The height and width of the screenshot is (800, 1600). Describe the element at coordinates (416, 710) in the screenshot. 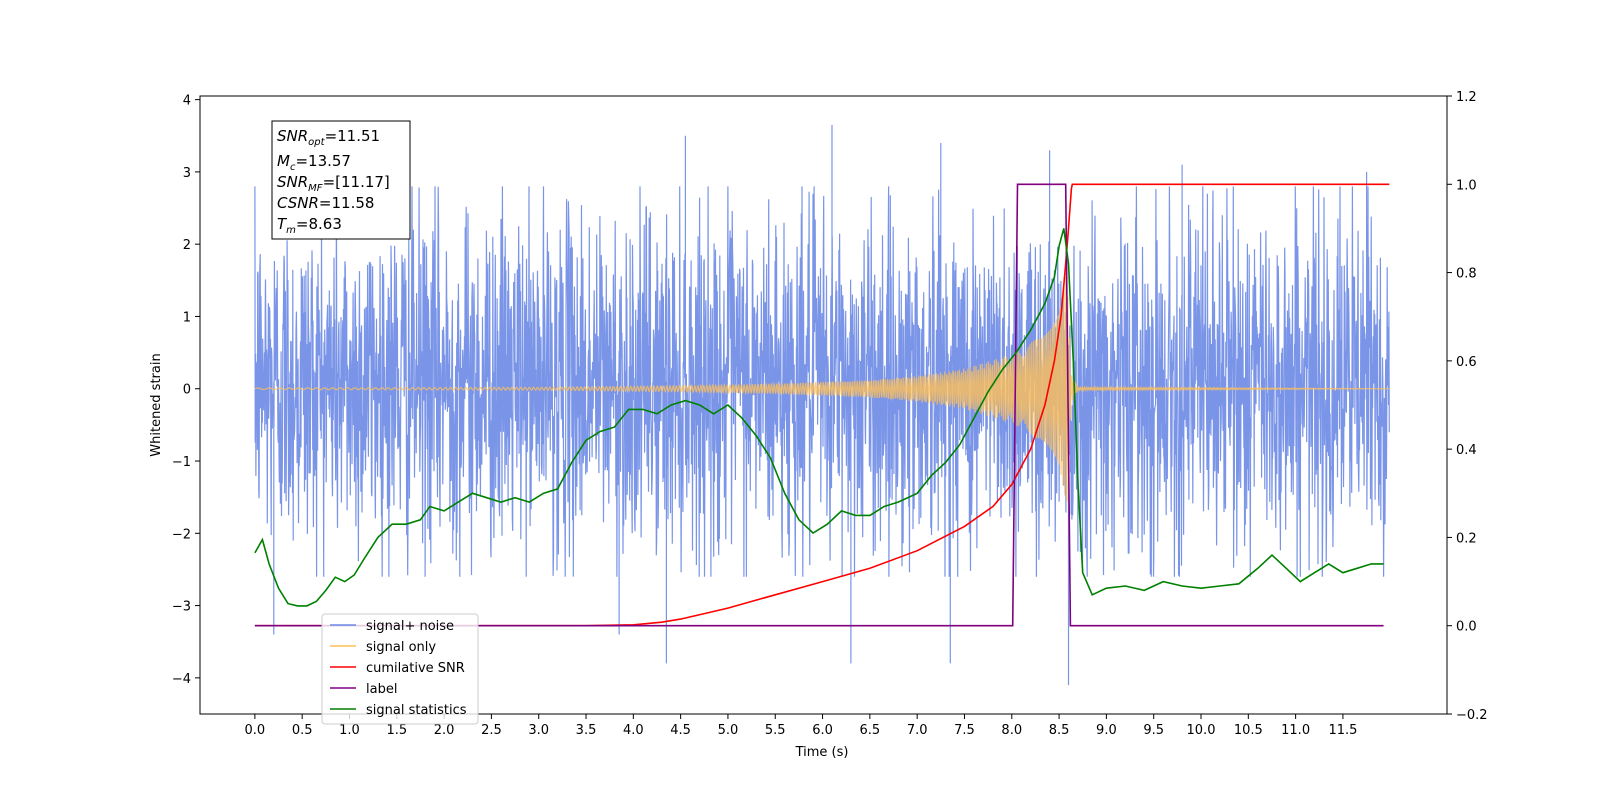

I see `legend-label: signal statistics` at that location.